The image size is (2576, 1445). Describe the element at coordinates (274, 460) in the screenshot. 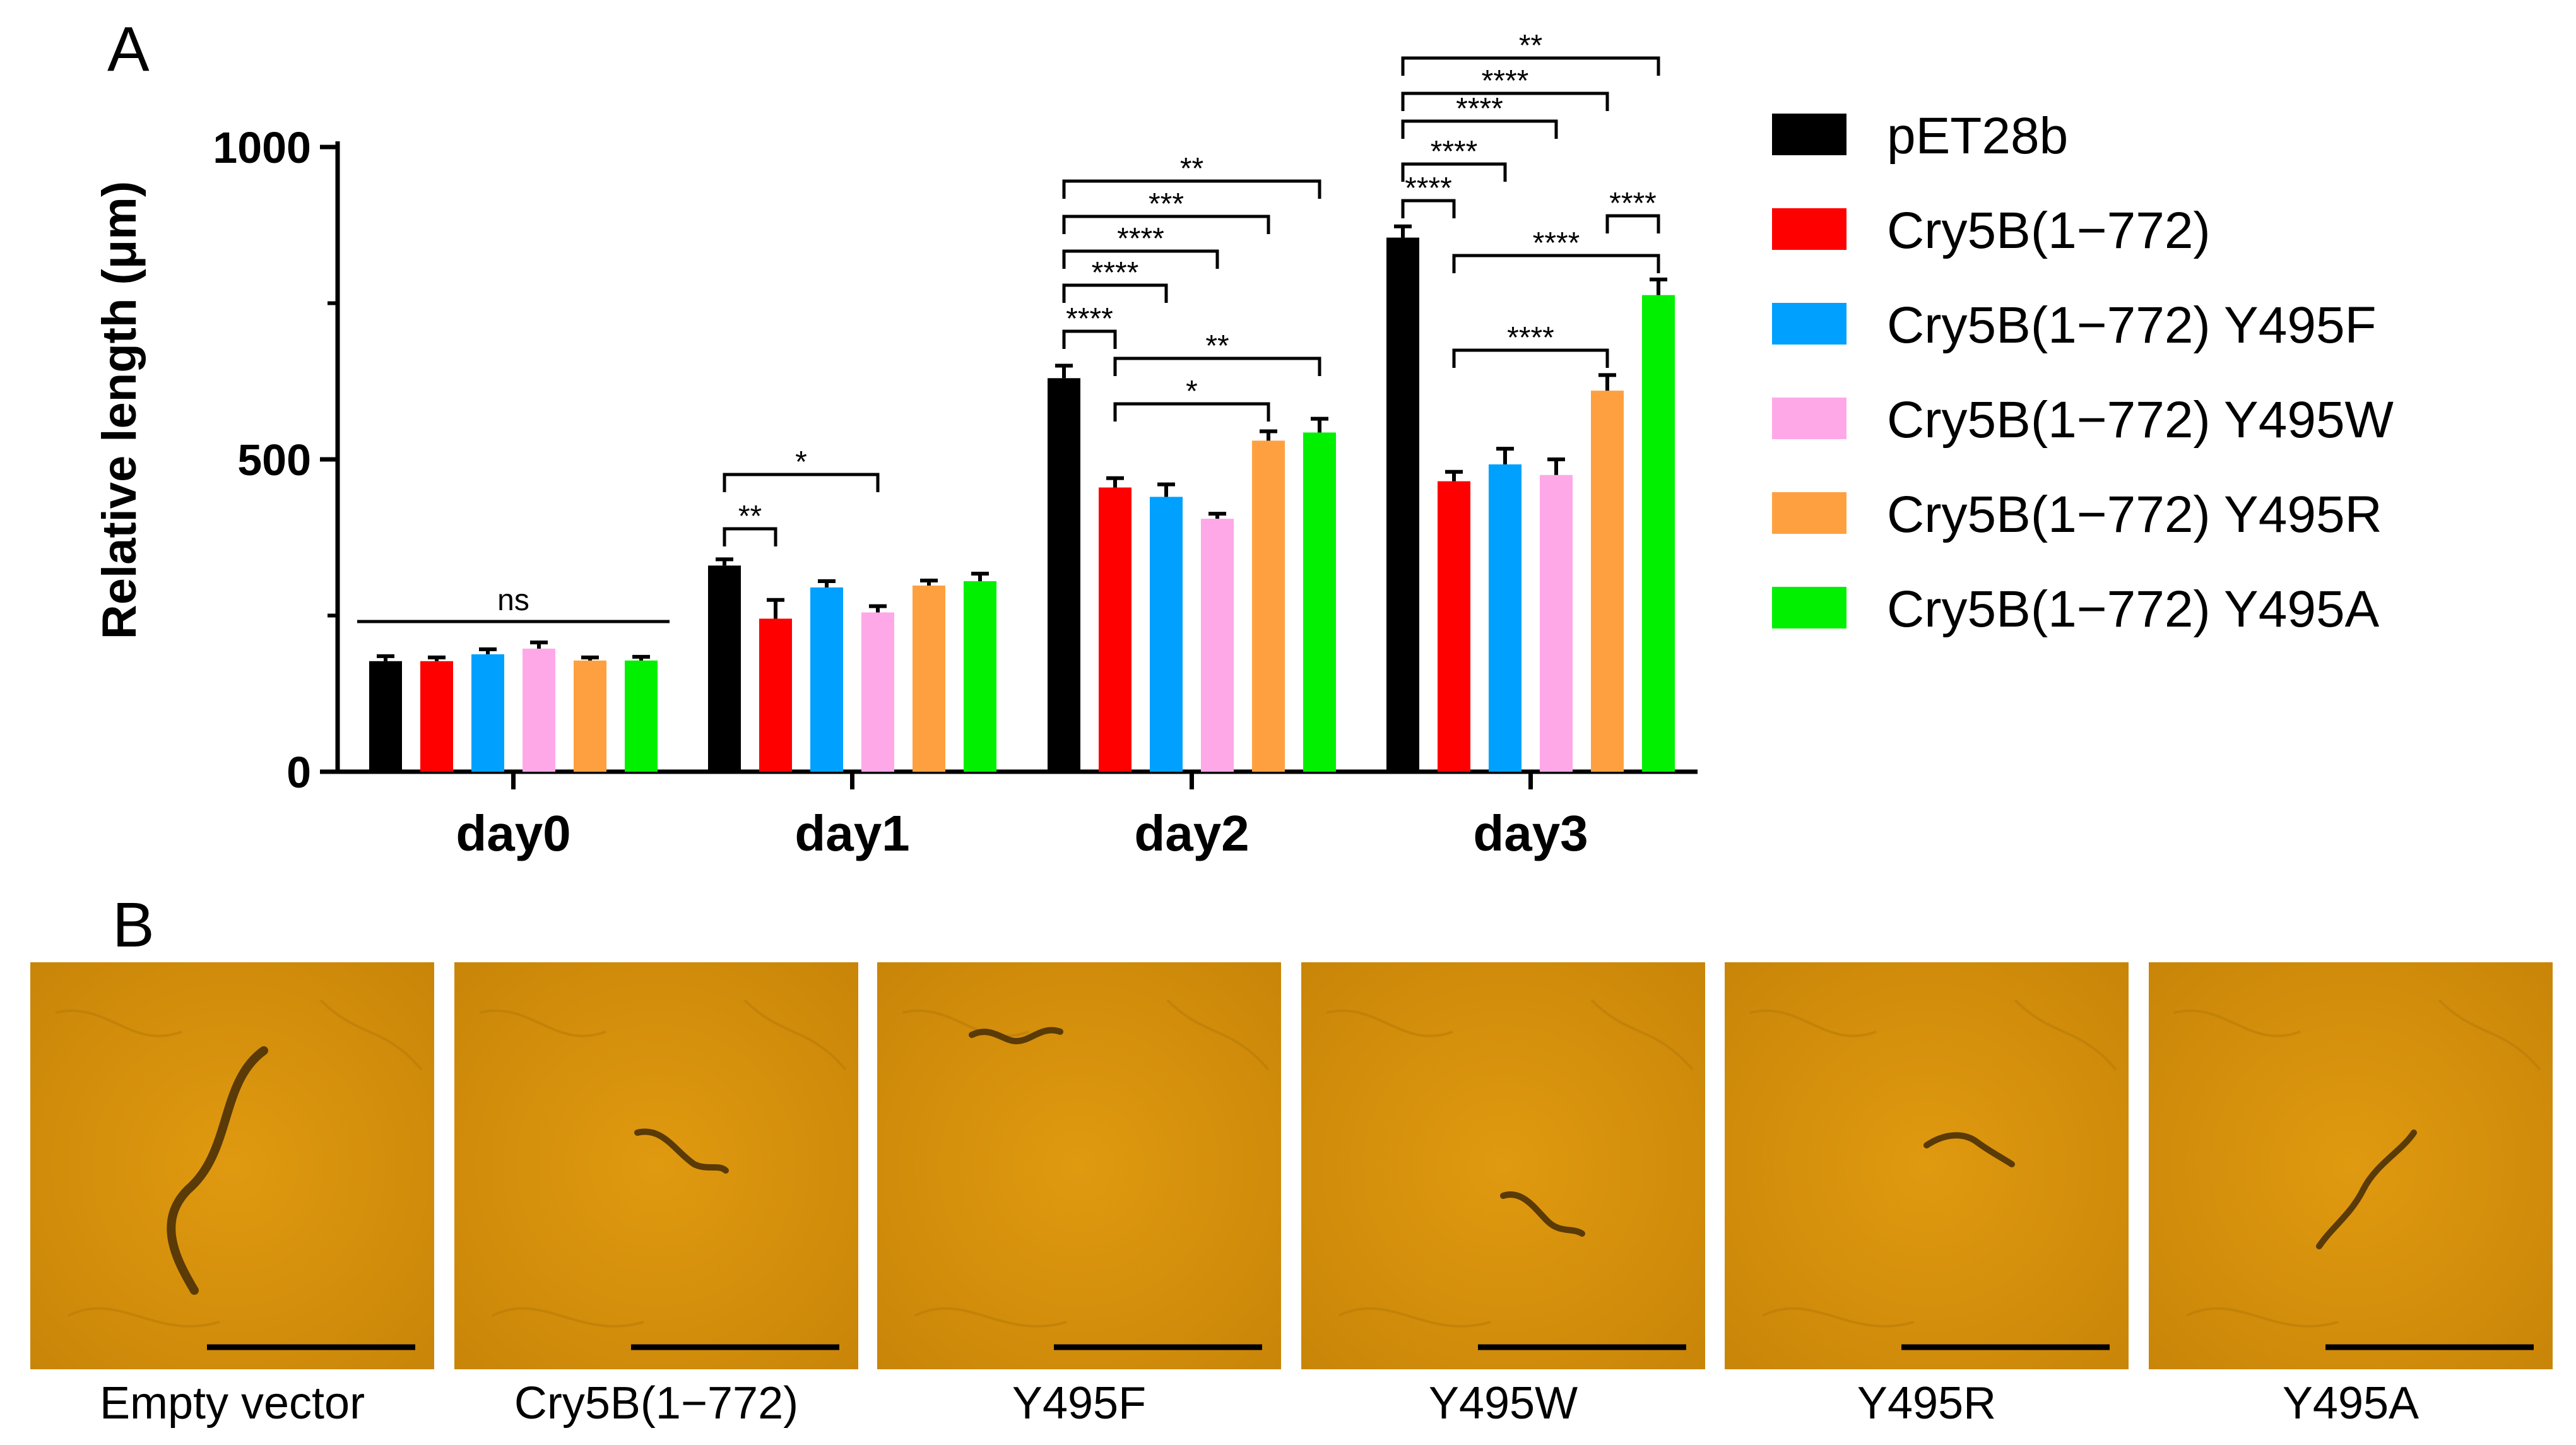

I see `y-tick-label: 500` at that location.